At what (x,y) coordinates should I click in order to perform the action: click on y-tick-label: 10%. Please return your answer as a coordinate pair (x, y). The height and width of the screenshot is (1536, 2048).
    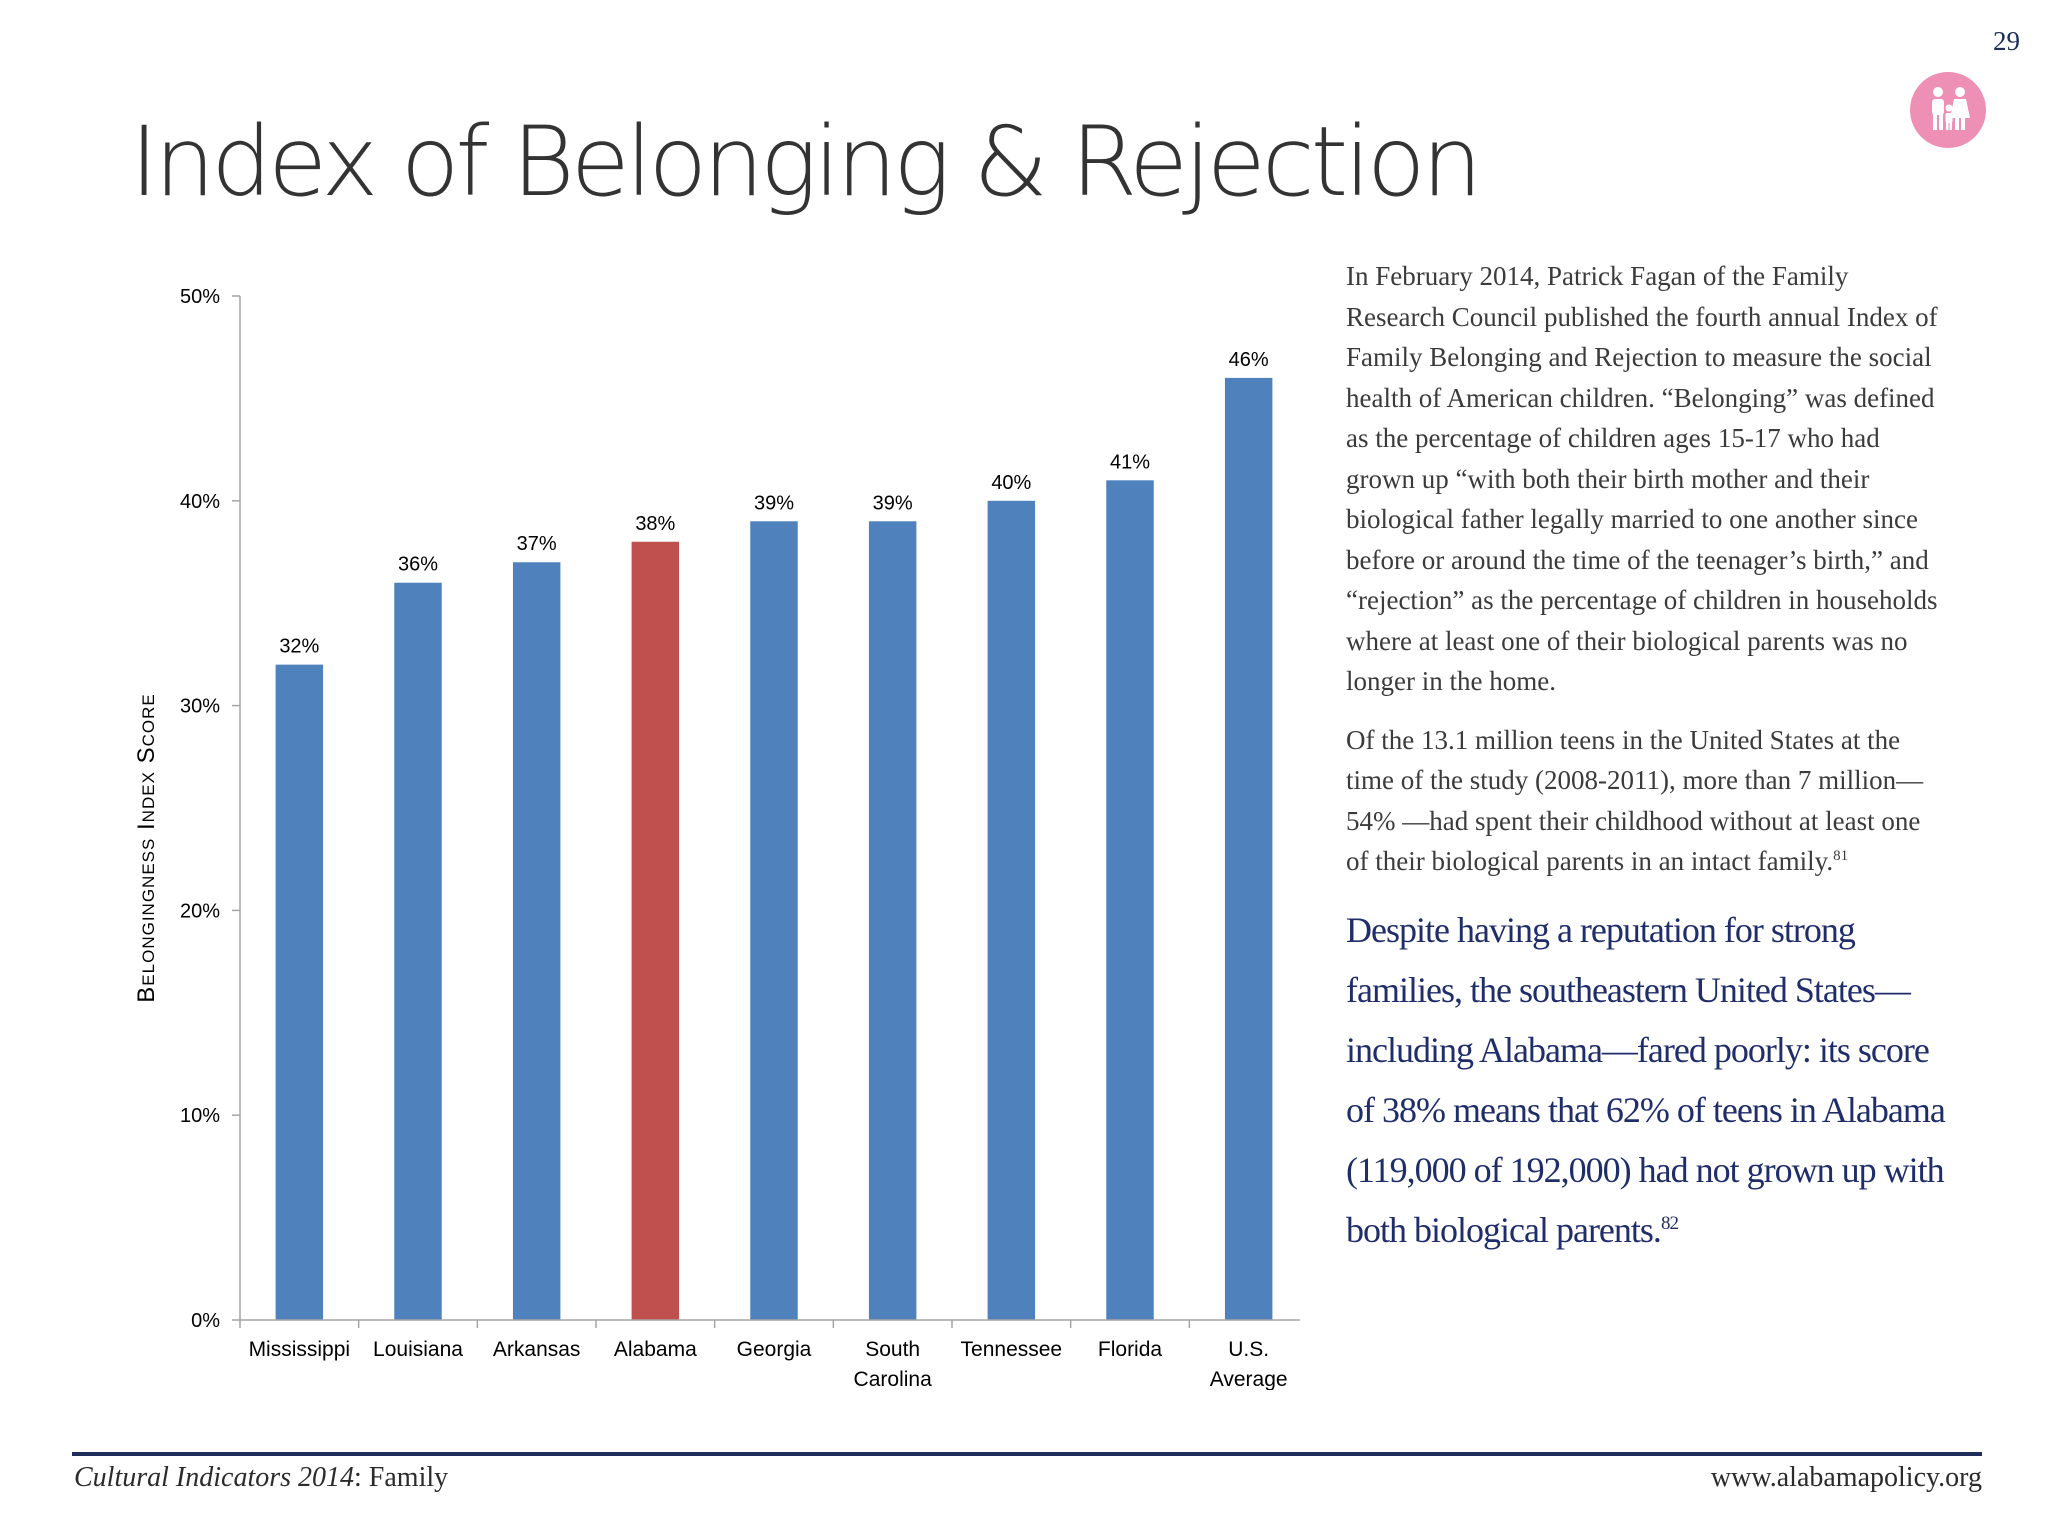
    Looking at the image, I should click on (200, 1116).